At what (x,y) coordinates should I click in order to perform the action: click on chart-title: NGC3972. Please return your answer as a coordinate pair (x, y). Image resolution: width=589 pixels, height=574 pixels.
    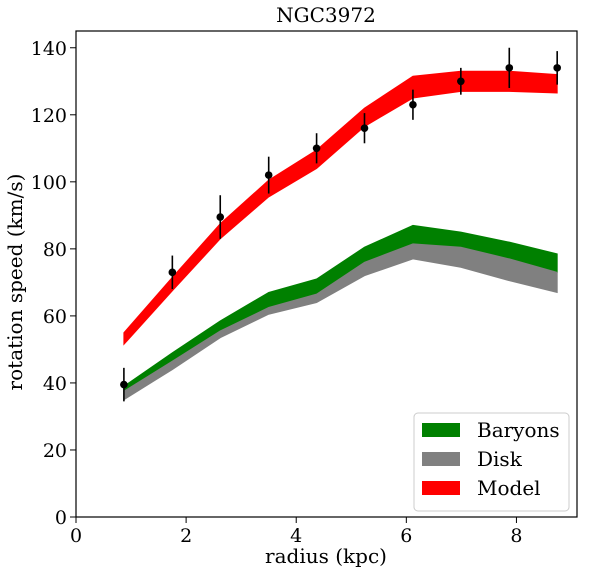
    Looking at the image, I should click on (326, 15).